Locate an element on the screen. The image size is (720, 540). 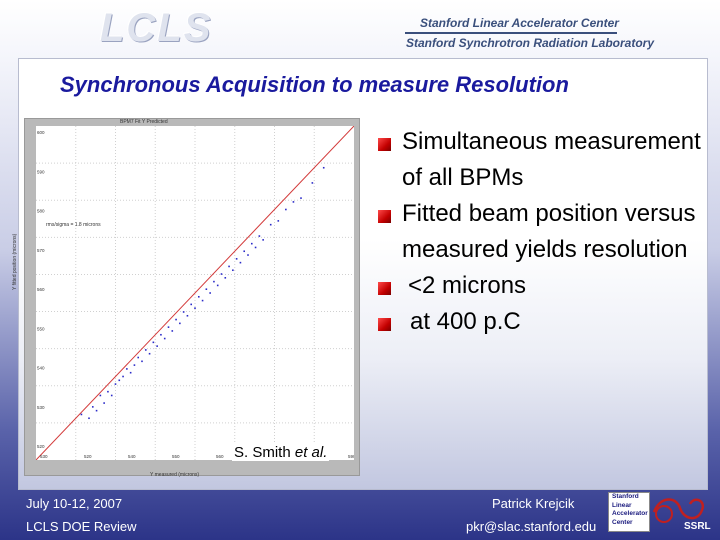
y-tick-label: 540 is located at coordinates (41, 368).